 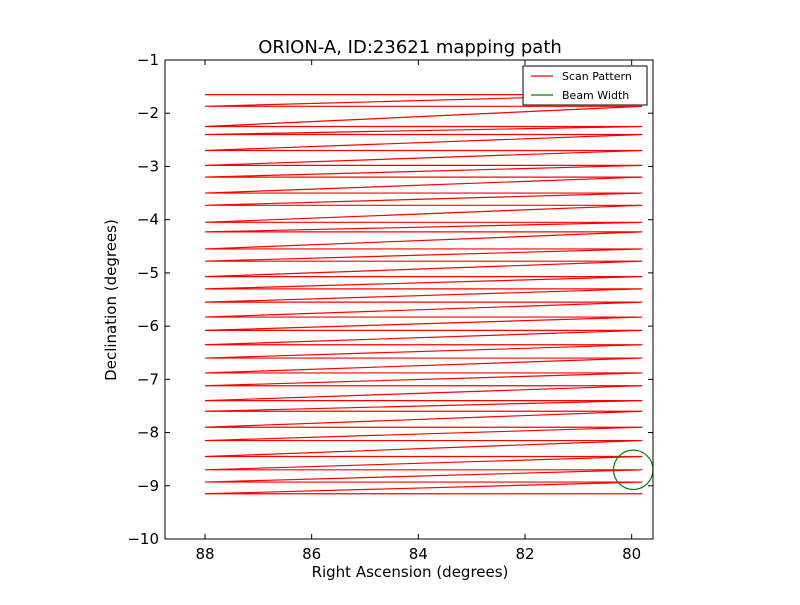 What do you see at coordinates (148, 379) in the screenshot?
I see `y-tick-label: −7` at bounding box center [148, 379].